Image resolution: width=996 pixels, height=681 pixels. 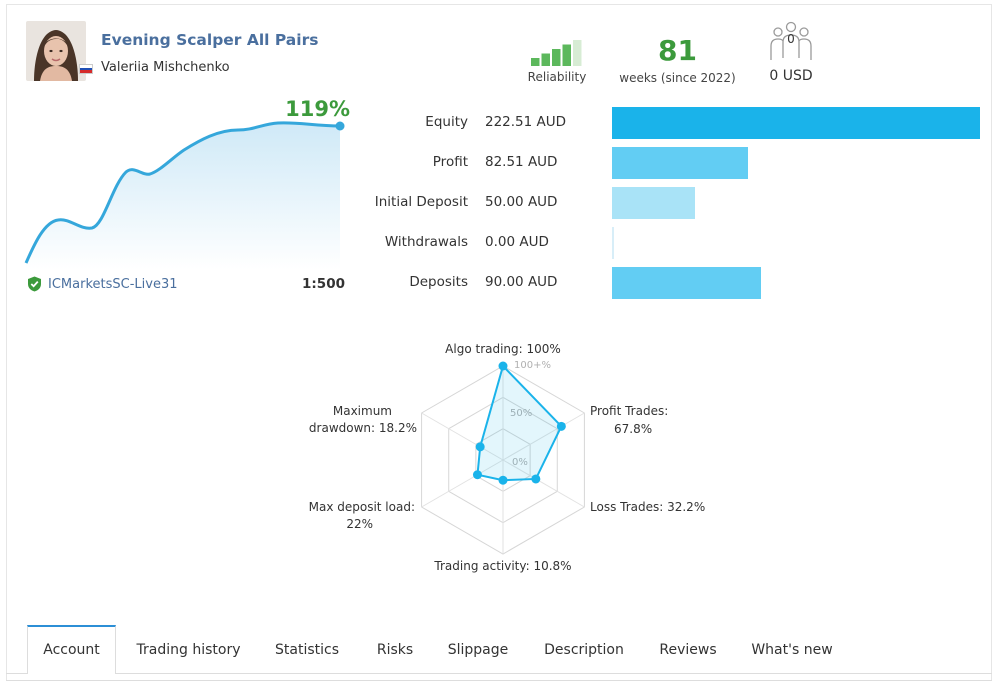 I want to click on radar-axis-label: drawdown: 18.2%, so click(x=363, y=428).